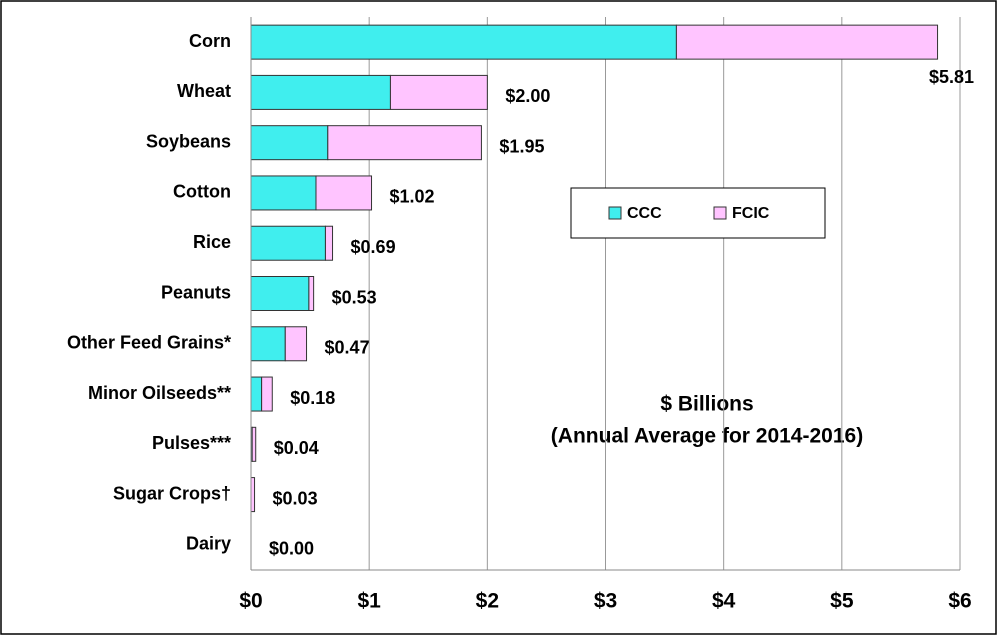 Image resolution: width=997 pixels, height=635 pixels. What do you see at coordinates (212, 242) in the screenshot?
I see `y-tick-label: Rice` at bounding box center [212, 242].